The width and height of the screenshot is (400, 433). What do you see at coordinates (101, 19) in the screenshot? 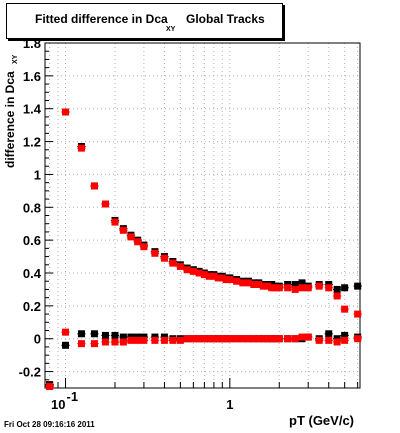
I see `chart-title: Fitted difference in Dca` at bounding box center [101, 19].